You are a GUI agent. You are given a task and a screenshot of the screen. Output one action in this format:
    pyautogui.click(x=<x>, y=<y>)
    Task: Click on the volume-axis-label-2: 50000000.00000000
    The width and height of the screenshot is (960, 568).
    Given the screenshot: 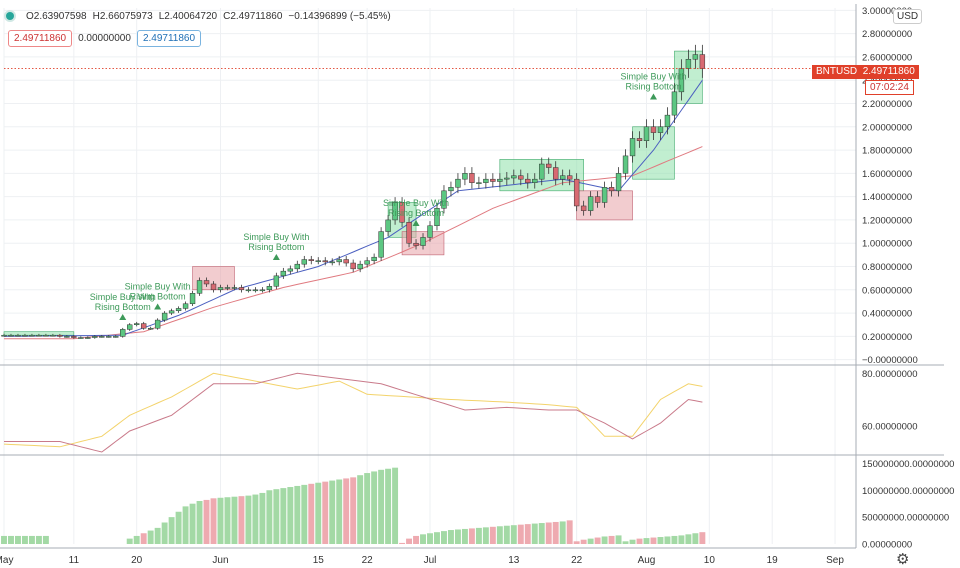 What is the action you would take?
    pyautogui.click(x=905, y=518)
    